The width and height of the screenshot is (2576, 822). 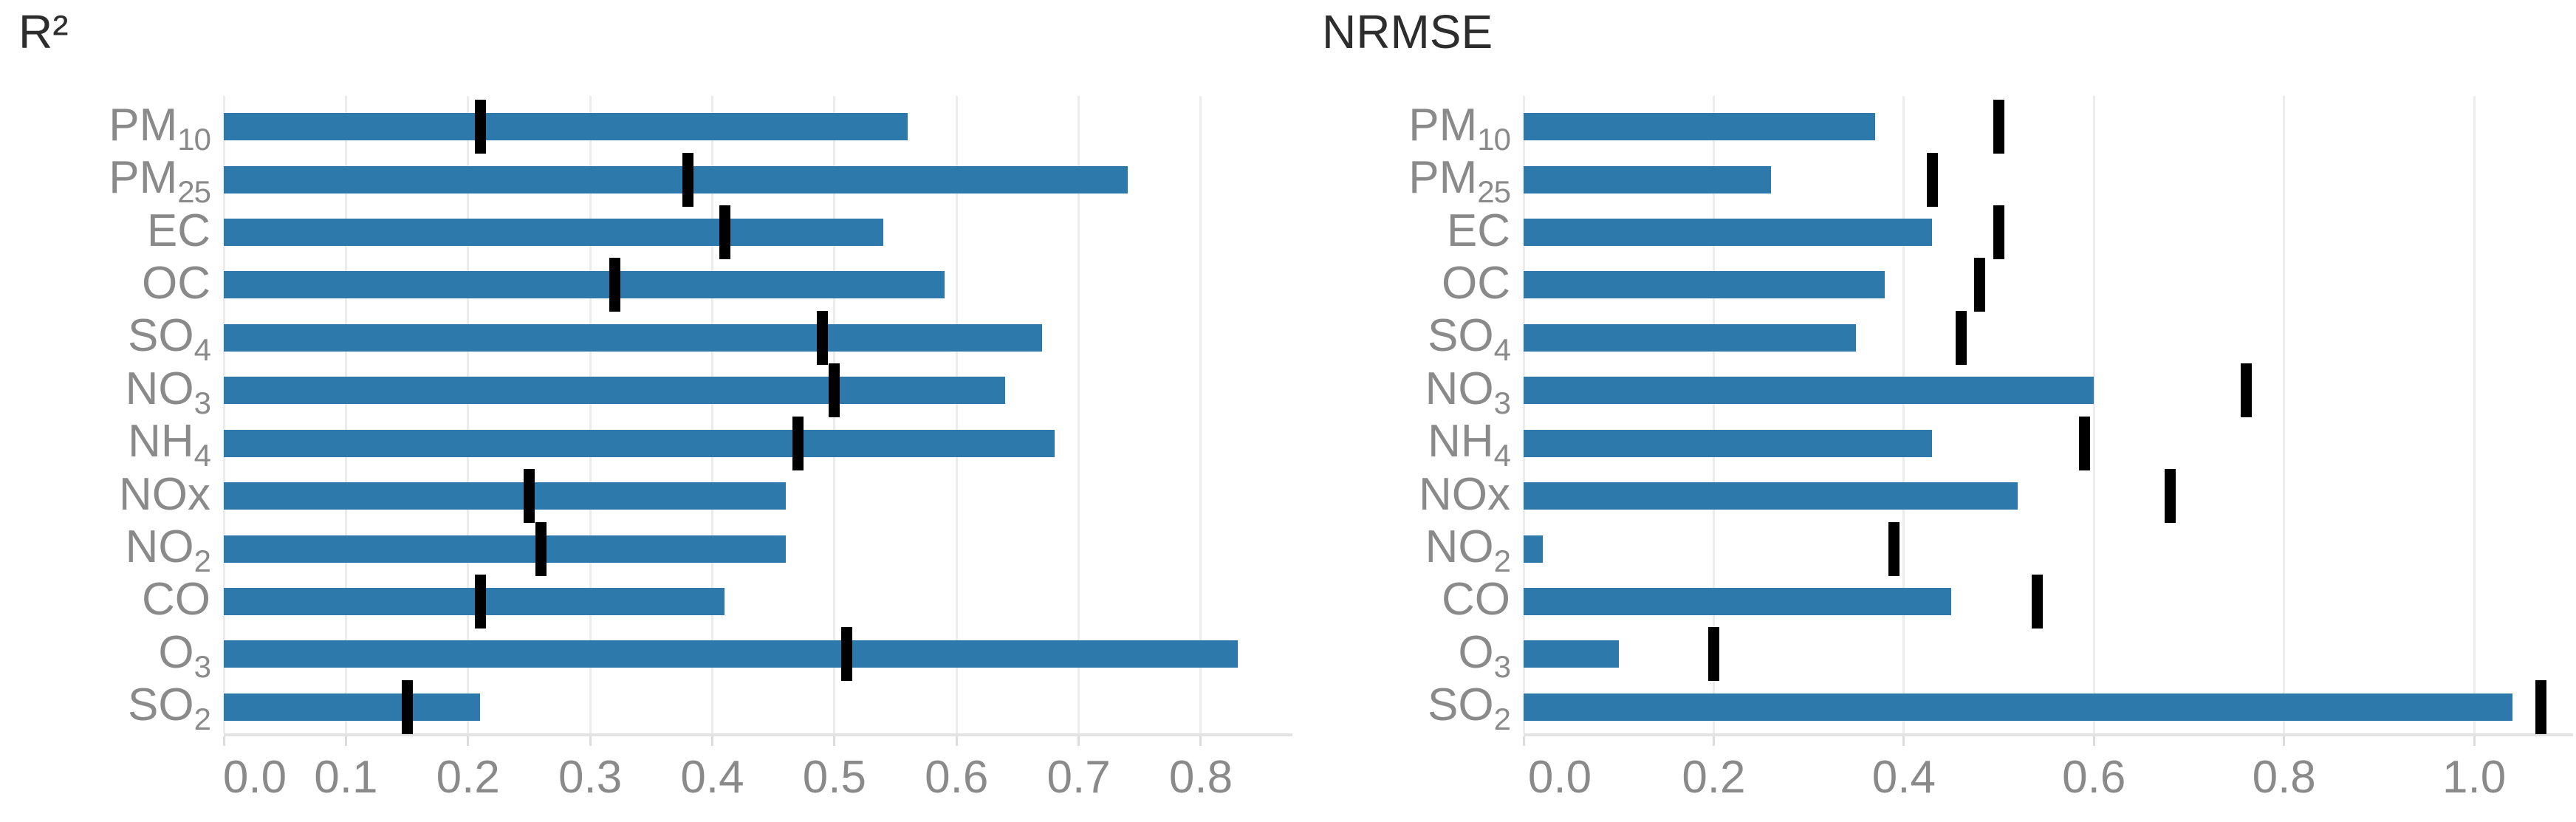 What do you see at coordinates (1903, 777) in the screenshot?
I see `x-axis-label: 0.4` at bounding box center [1903, 777].